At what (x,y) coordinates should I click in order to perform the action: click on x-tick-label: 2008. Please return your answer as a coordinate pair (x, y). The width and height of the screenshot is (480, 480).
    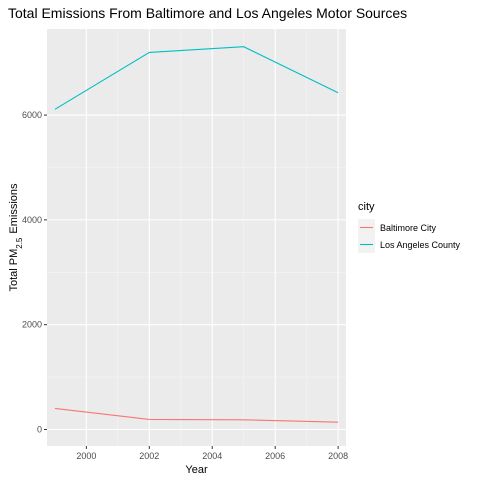
    Looking at the image, I should click on (338, 456).